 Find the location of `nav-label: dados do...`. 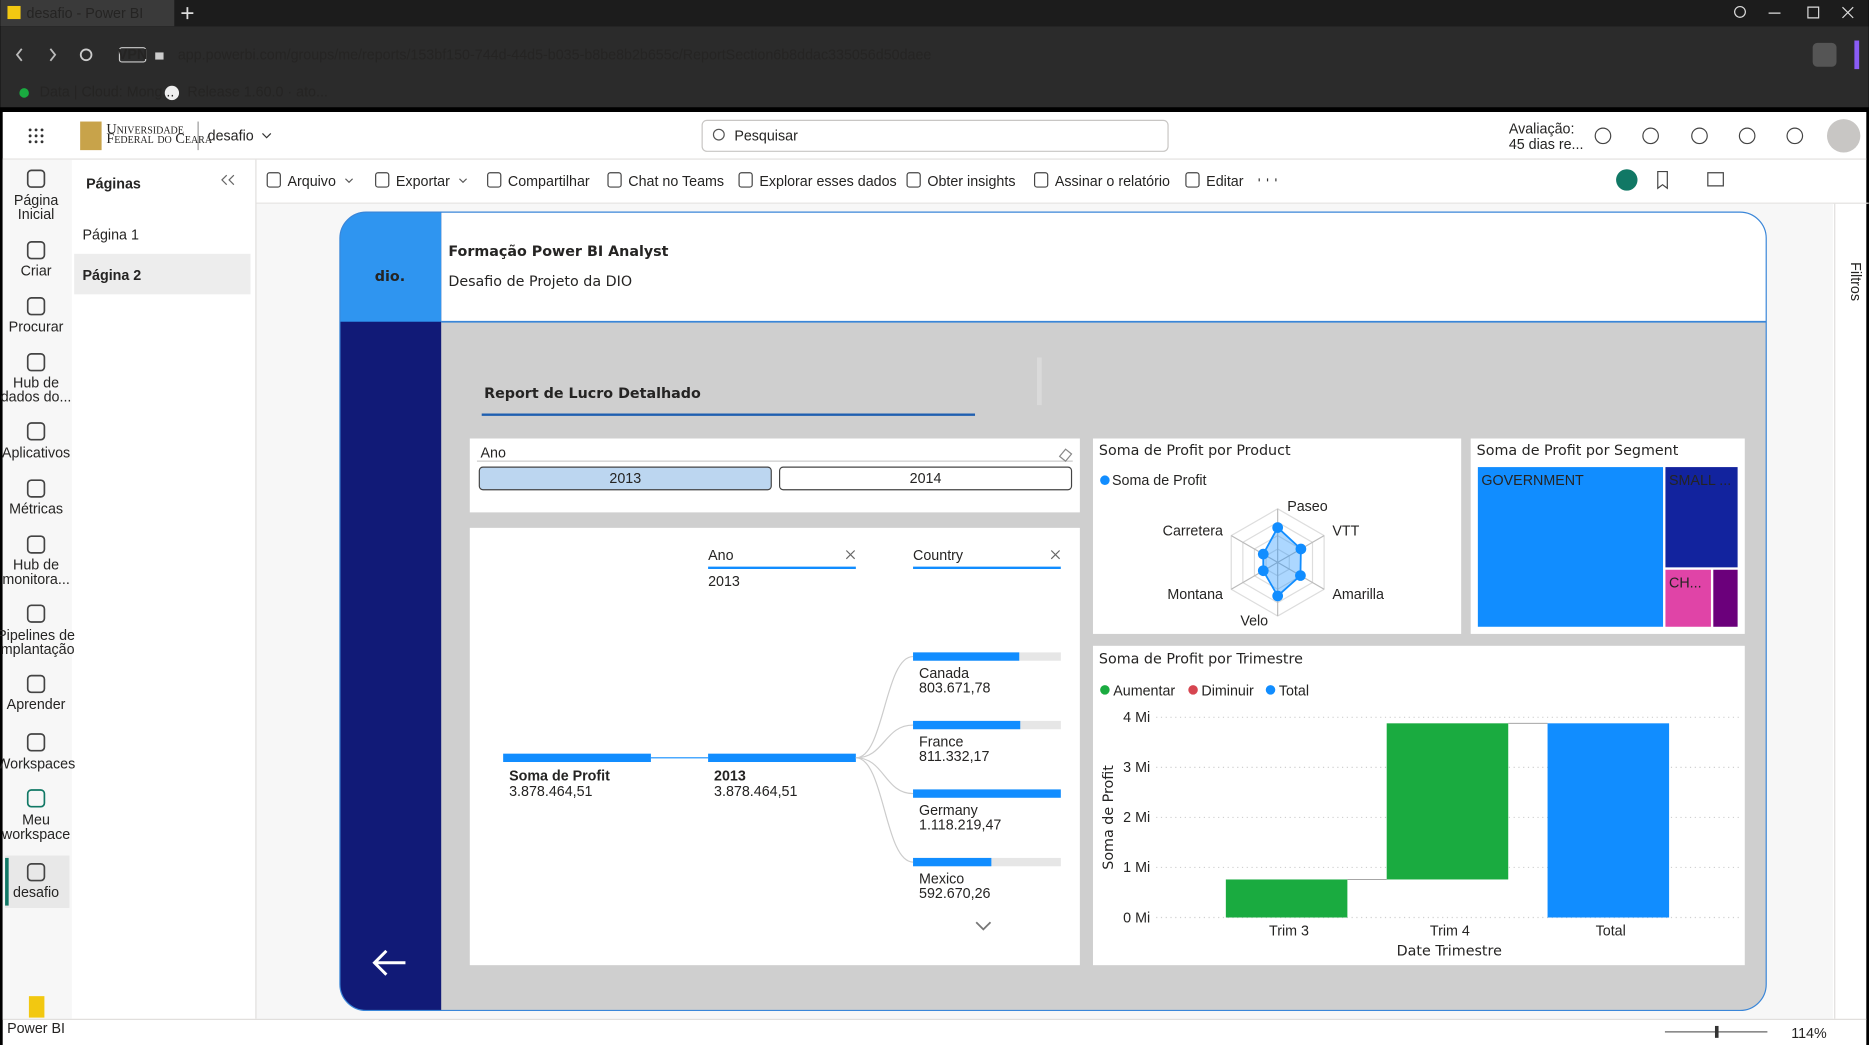

nav-label: dados do... is located at coordinates (36, 398).